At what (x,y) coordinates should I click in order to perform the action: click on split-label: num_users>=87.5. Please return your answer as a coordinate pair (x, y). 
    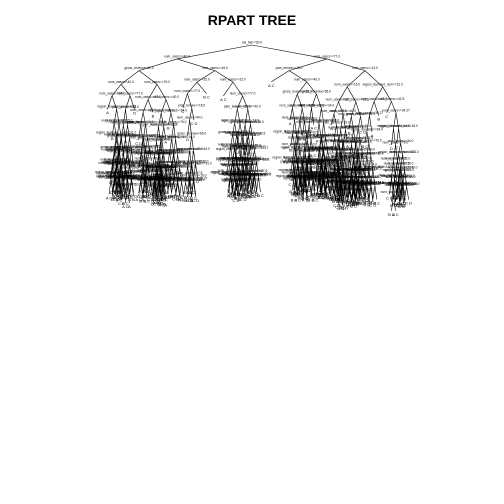
    Looking at the image, I should click on (121, 134).